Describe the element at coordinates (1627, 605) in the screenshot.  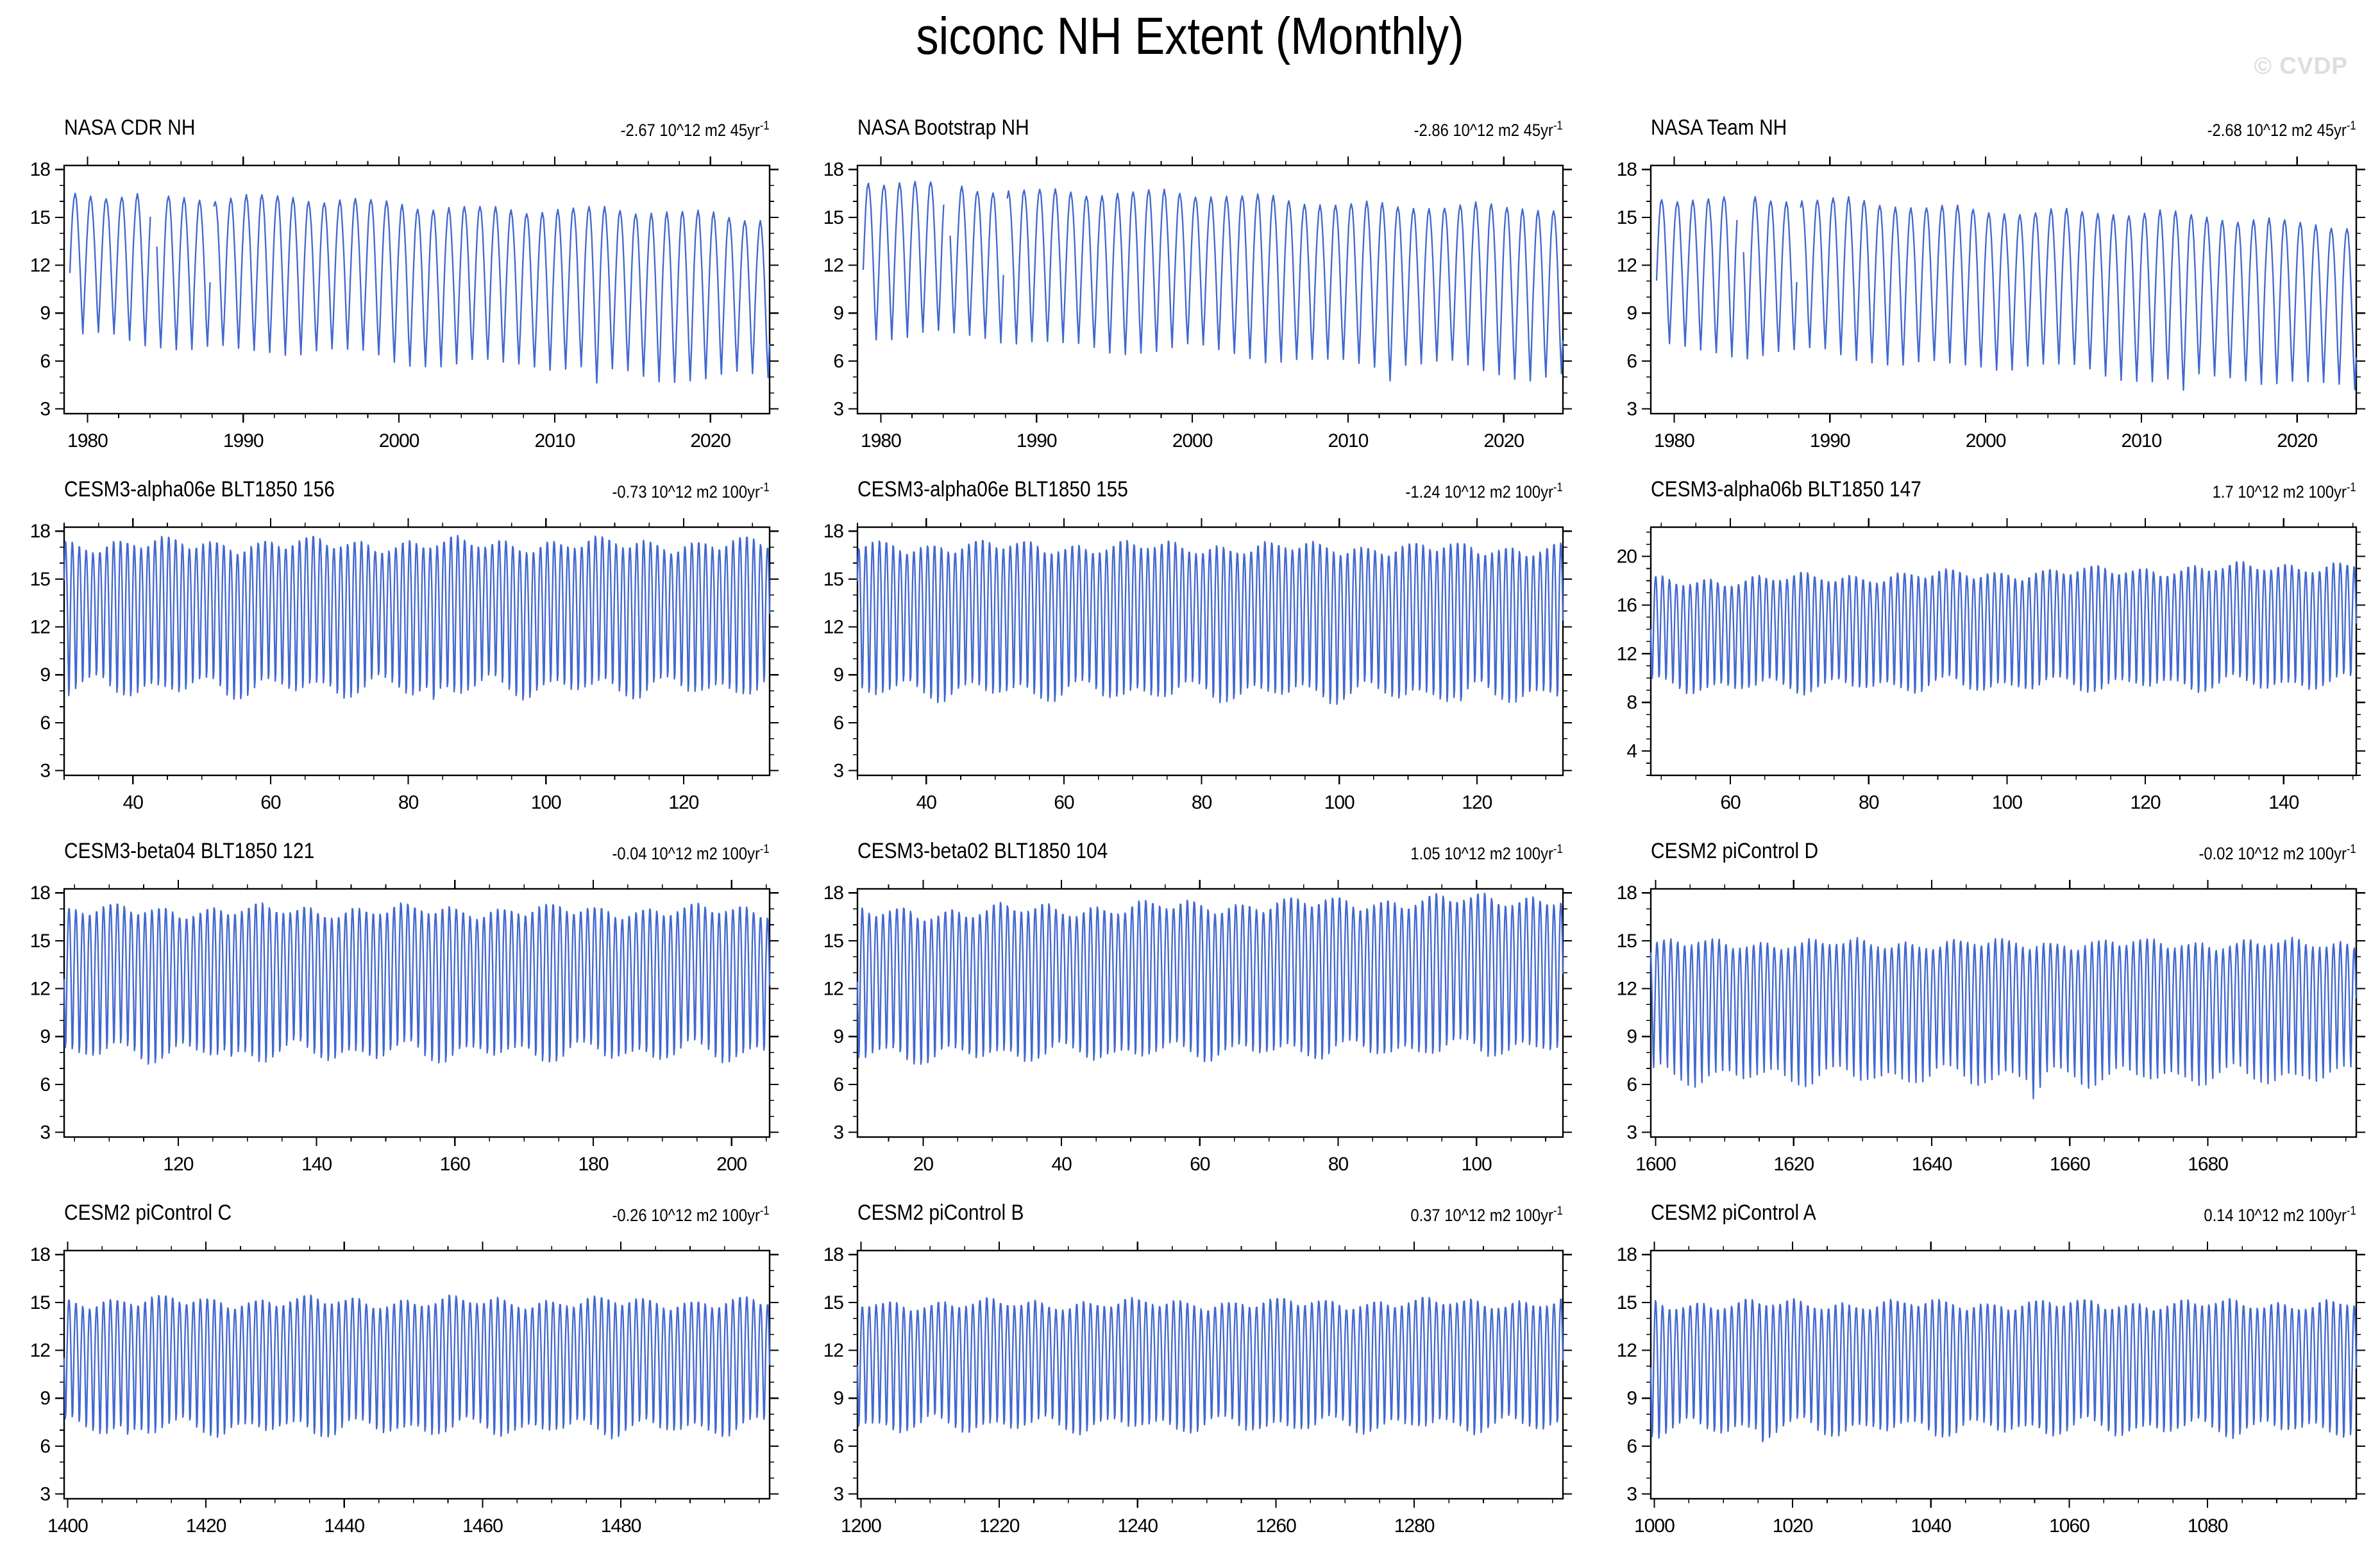
I see `svg-text: 16` at that location.